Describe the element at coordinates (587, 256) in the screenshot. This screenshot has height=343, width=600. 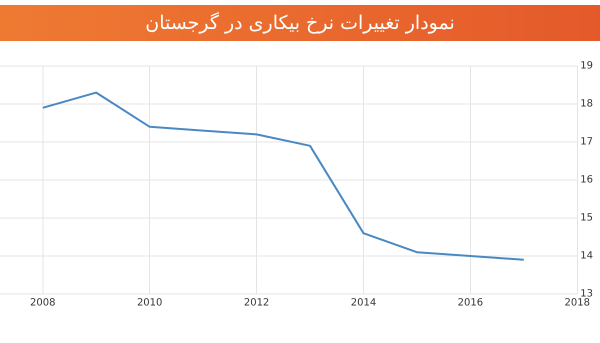
I see `y-tick-label: 14` at that location.